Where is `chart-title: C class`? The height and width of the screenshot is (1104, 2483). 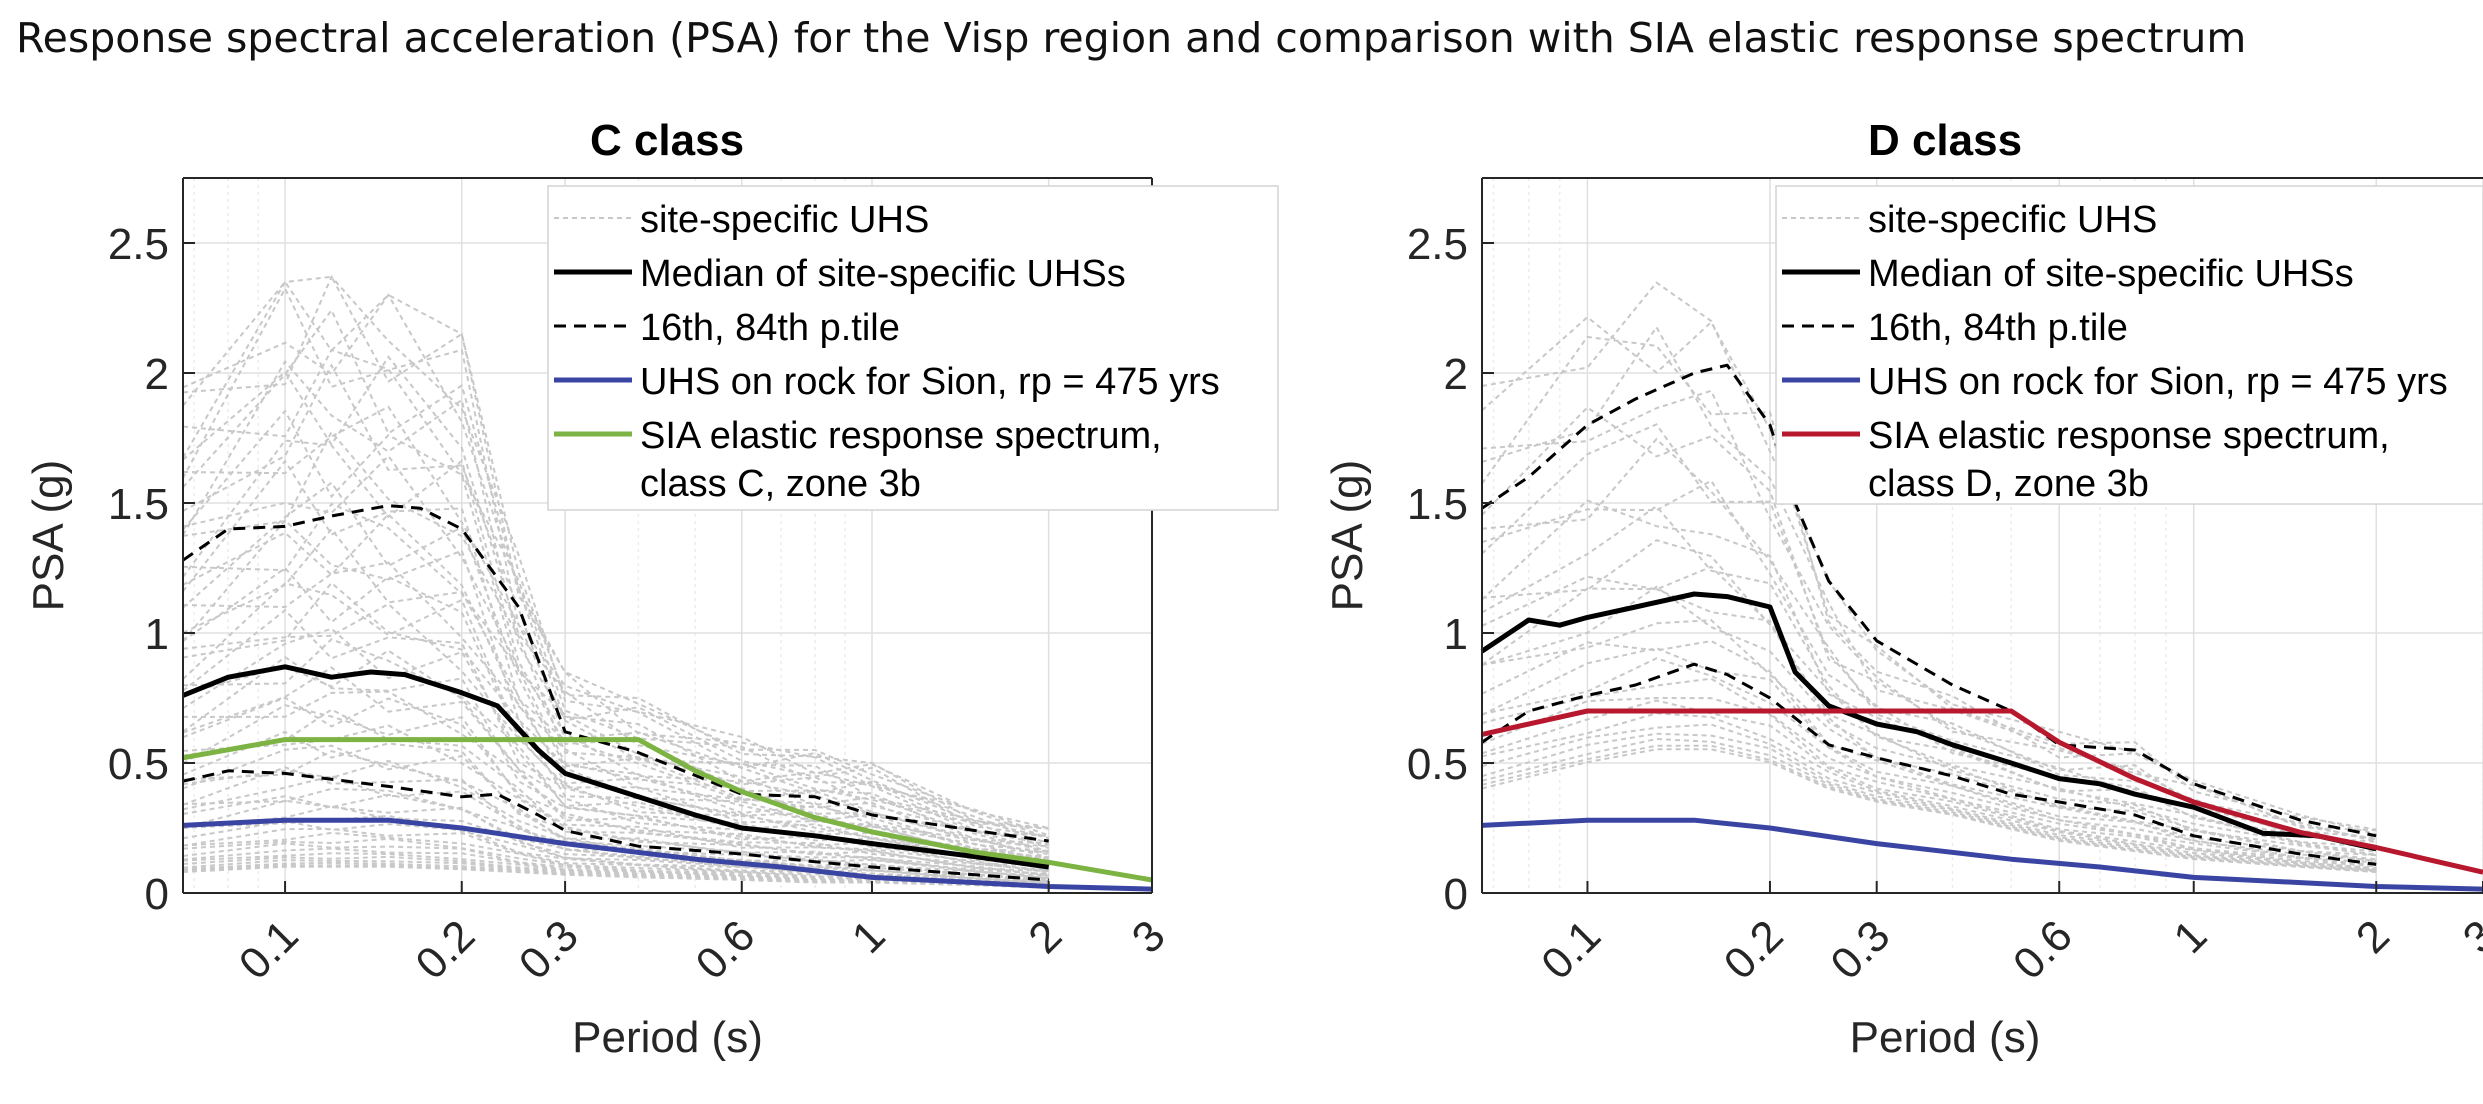 chart-title: C class is located at coordinates (667, 140).